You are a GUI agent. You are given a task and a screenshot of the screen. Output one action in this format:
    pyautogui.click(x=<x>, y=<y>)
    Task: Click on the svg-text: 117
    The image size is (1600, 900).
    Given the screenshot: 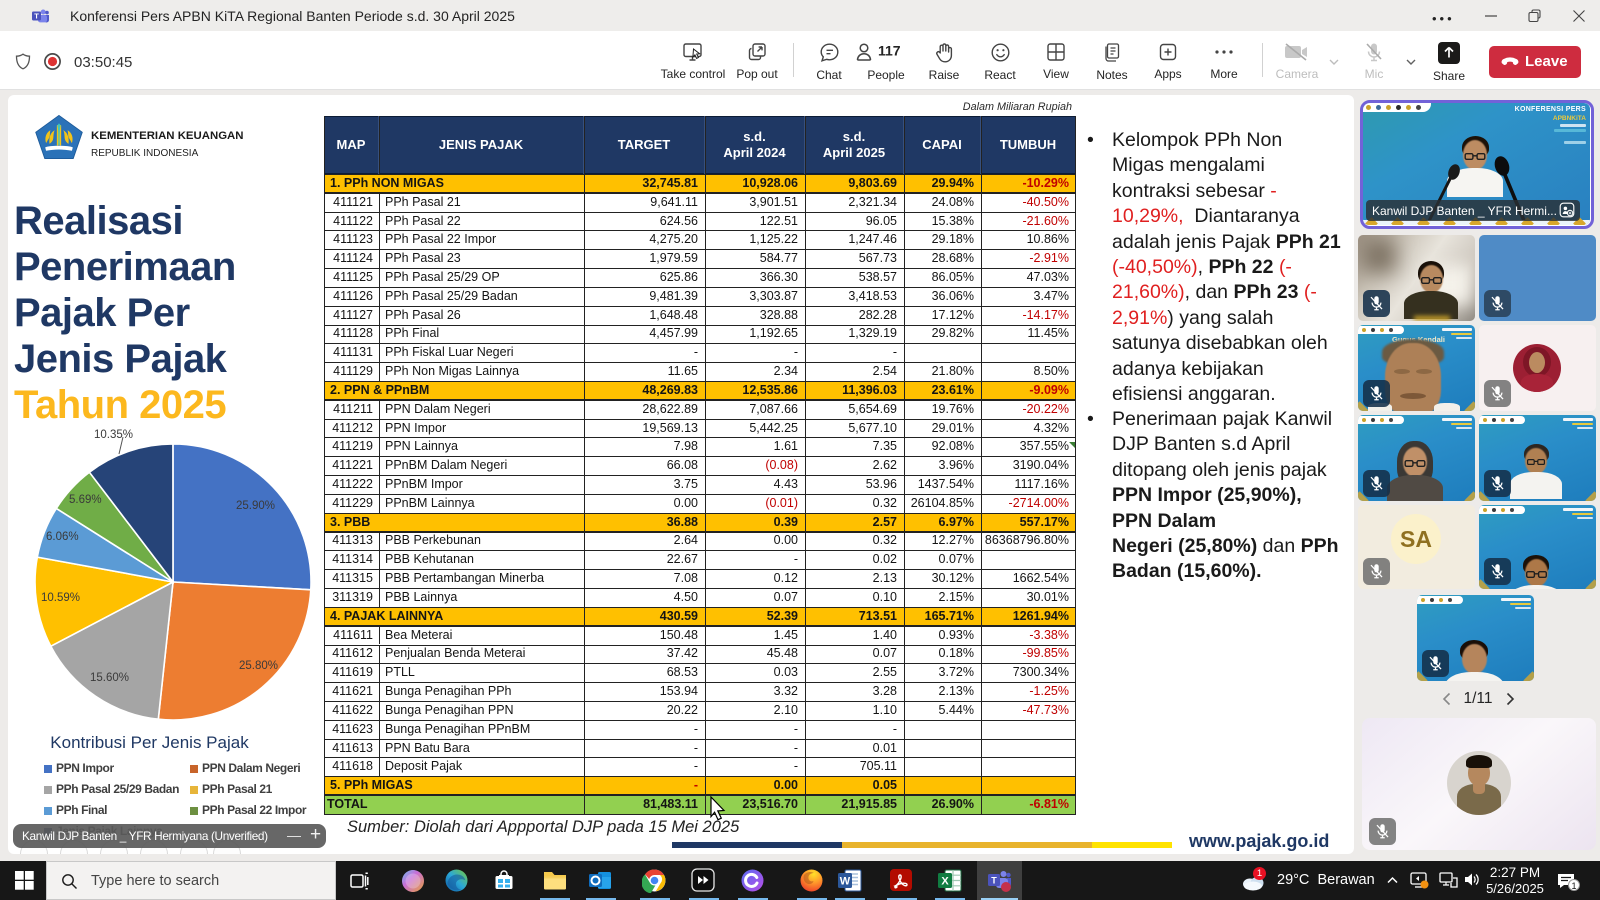 What is the action you would take?
    pyautogui.click(x=889, y=51)
    